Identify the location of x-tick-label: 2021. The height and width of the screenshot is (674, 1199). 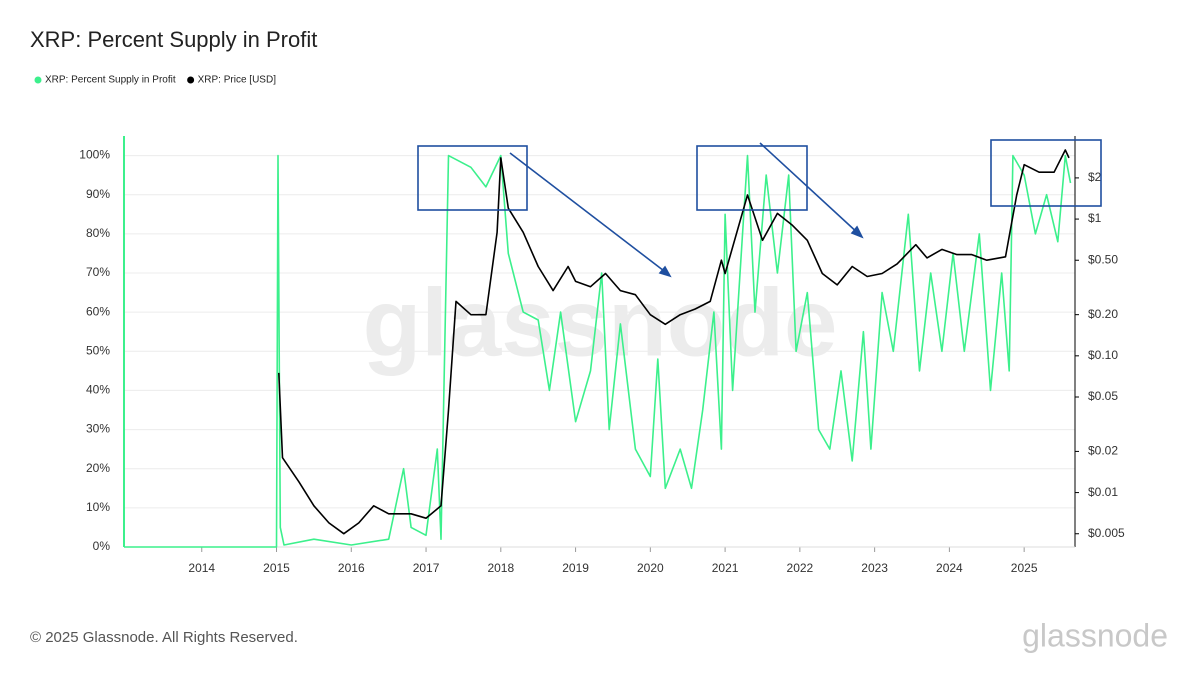
(725, 568).